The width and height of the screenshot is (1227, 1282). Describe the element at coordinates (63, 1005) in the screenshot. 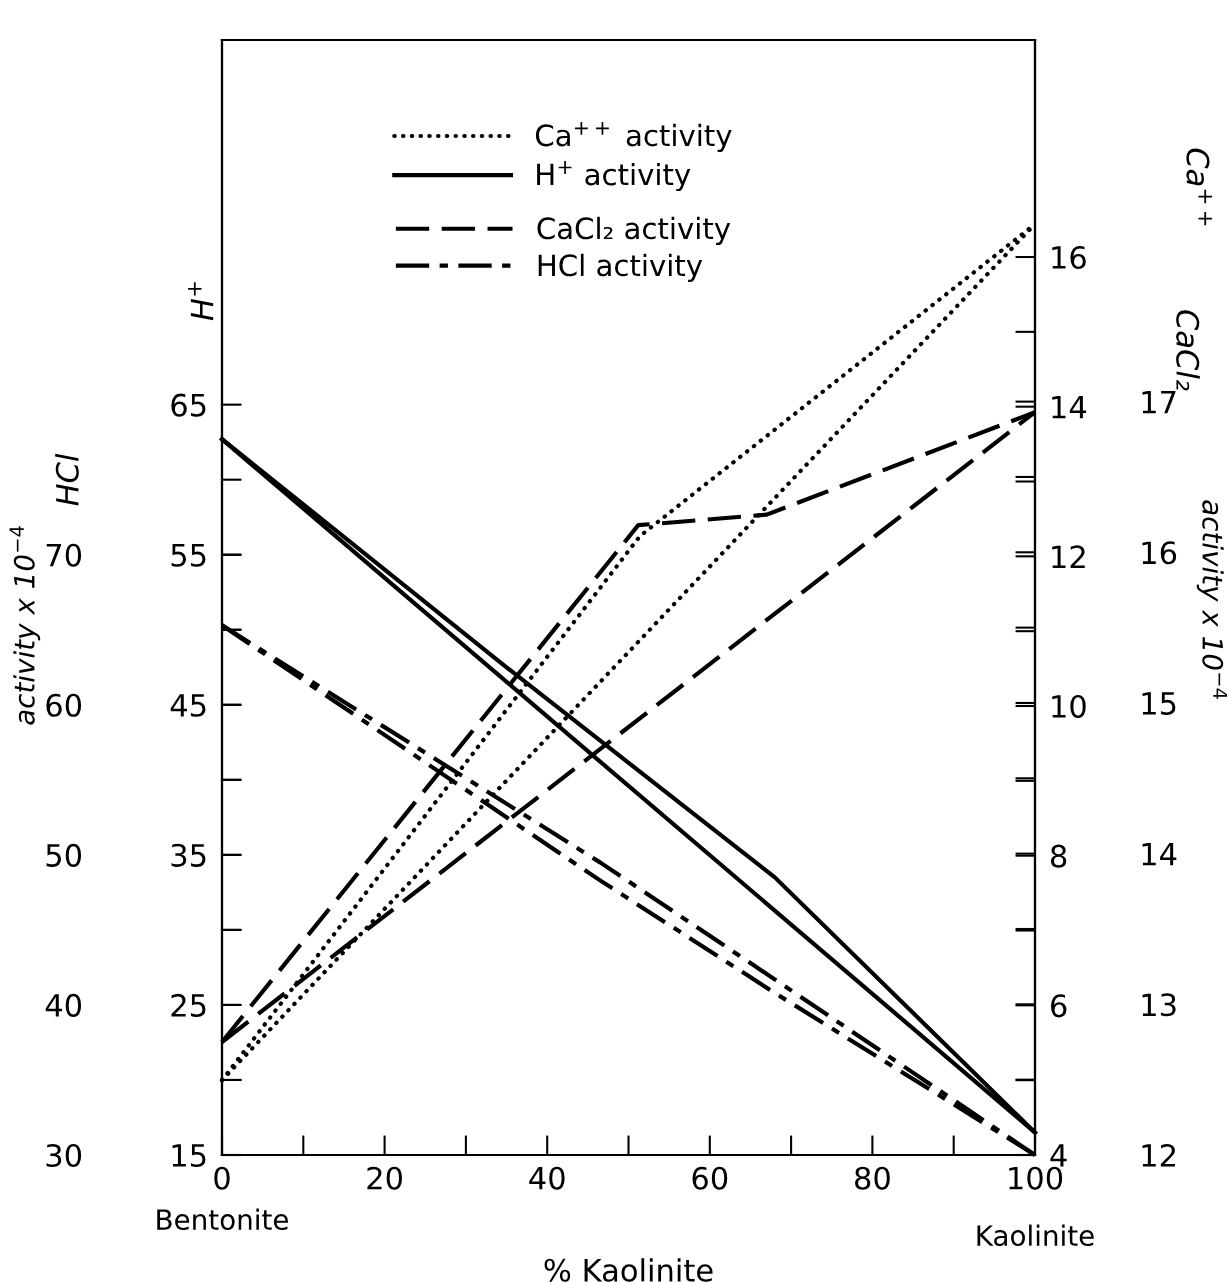

I see `y-tick-label: 40` at that location.